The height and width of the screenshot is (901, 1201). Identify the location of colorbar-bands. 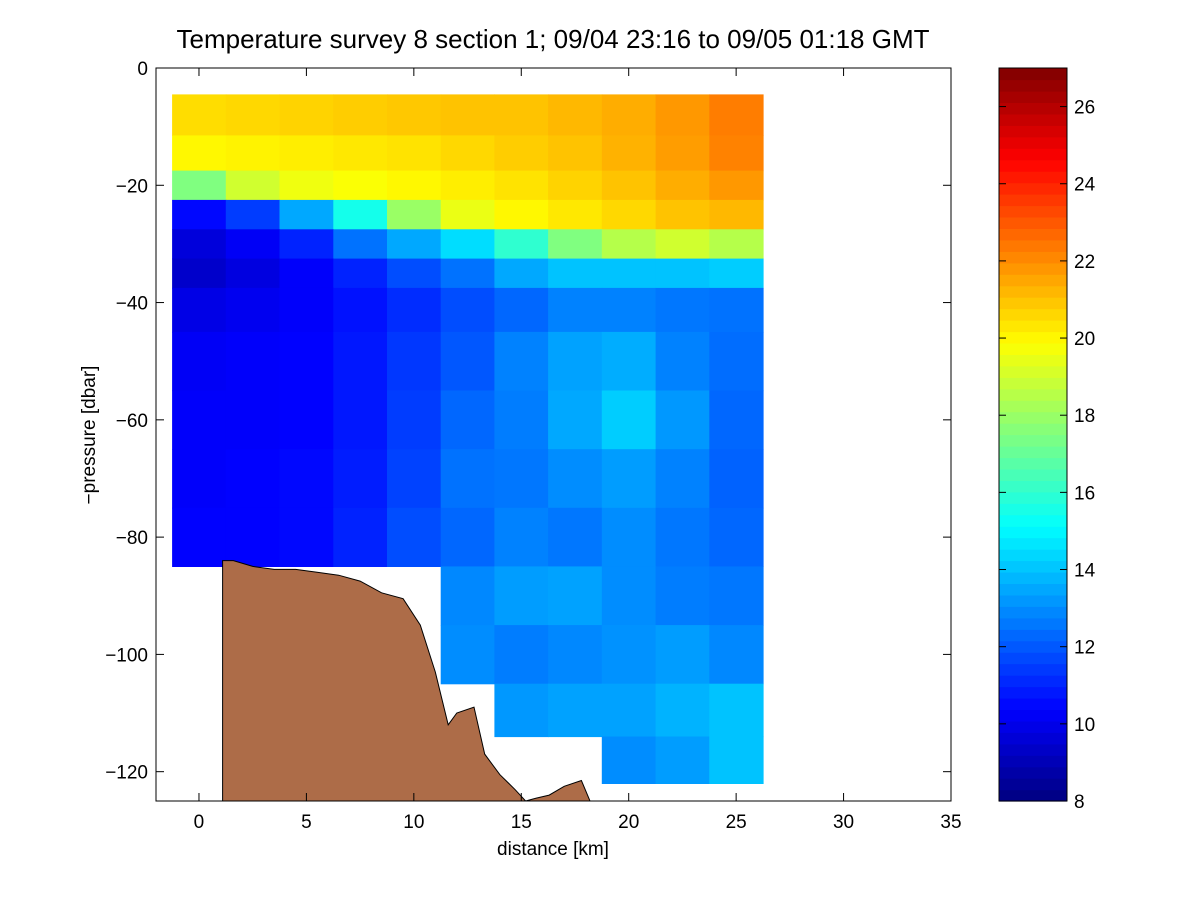
(1033, 435).